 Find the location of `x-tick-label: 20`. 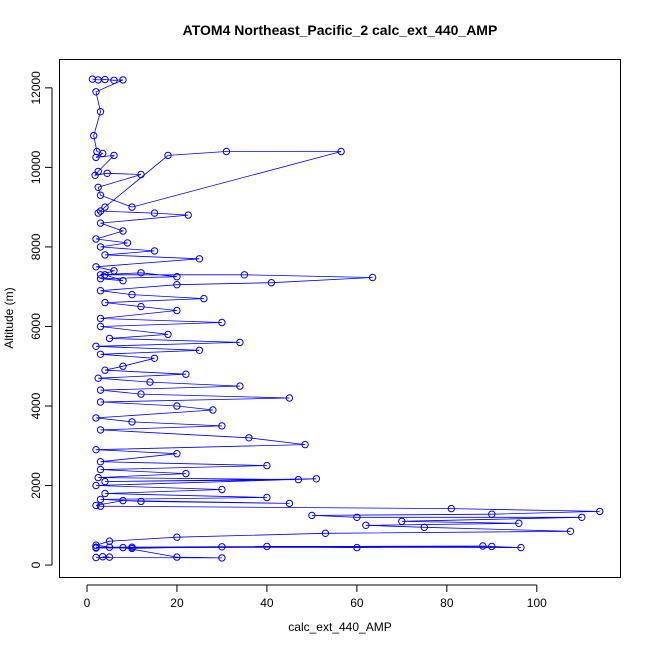

x-tick-label: 20 is located at coordinates (177, 603).